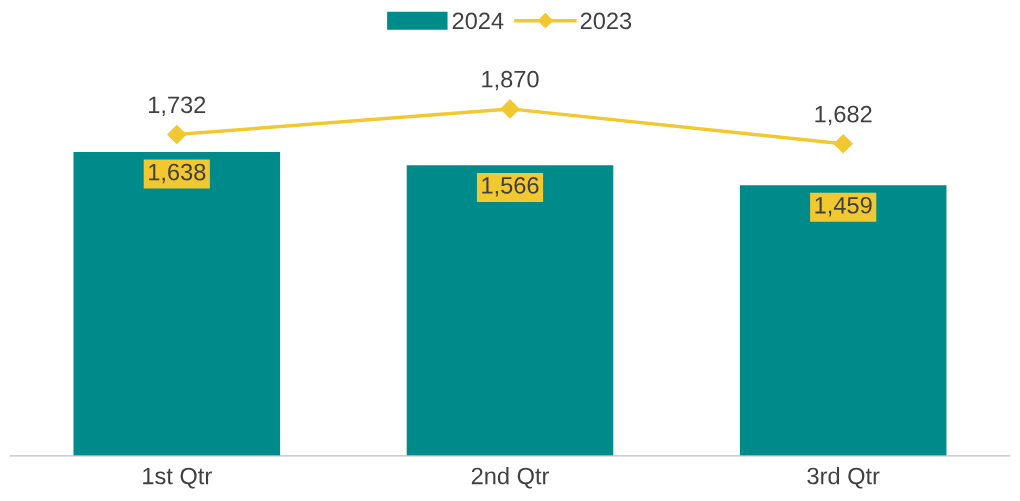  What do you see at coordinates (177, 173) in the screenshot?
I see `data-label: 1,638` at bounding box center [177, 173].